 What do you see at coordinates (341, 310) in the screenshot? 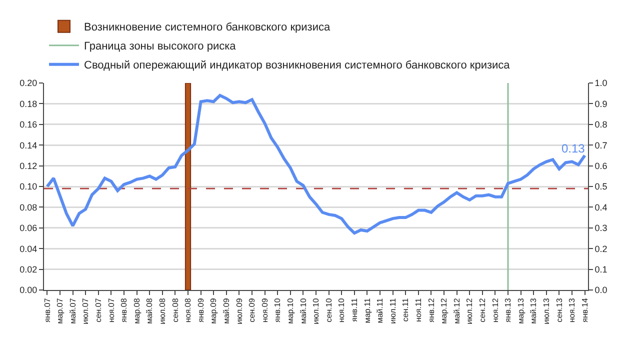
I see `x-tick-label: ноя.10` at bounding box center [341, 310].